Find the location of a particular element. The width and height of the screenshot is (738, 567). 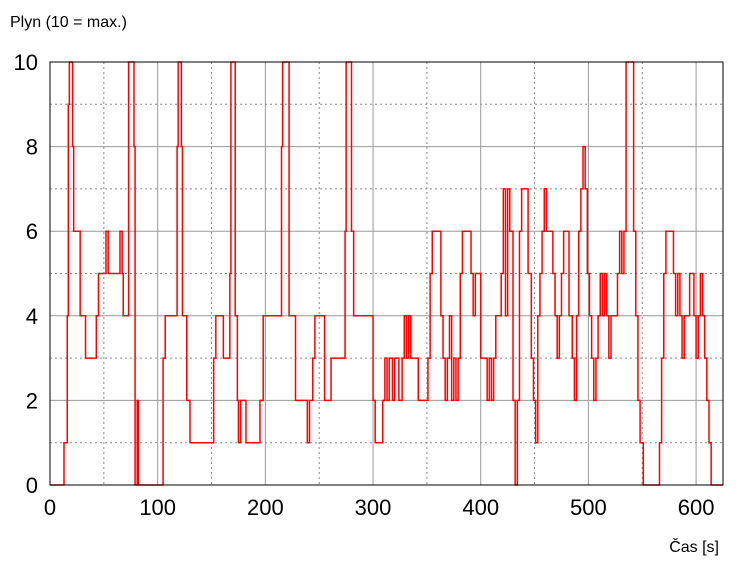

y-tick-label: 2 is located at coordinates (32, 400).